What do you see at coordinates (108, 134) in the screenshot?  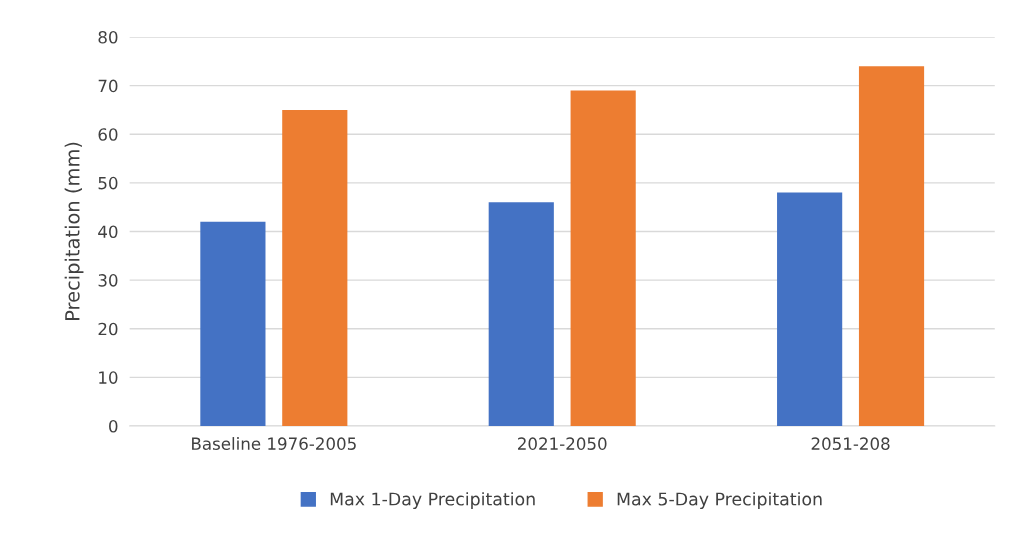 I see `y-tick-label: 60` at bounding box center [108, 134].